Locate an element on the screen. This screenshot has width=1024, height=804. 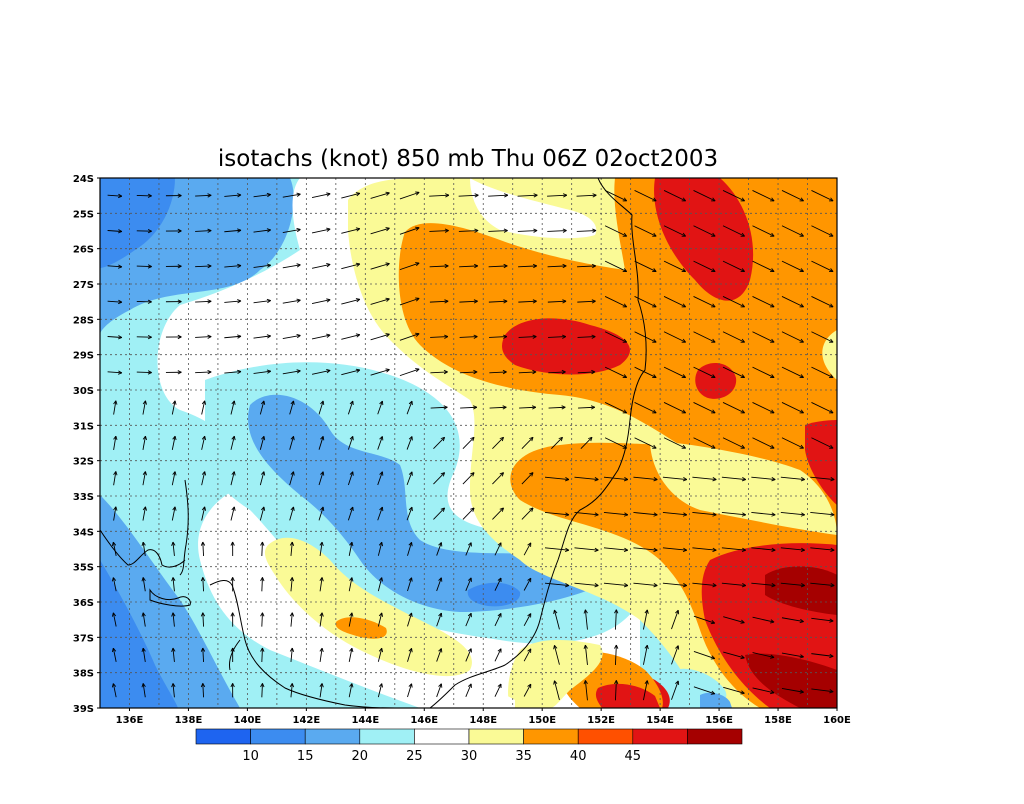
longitude-tick-label: 146E is located at coordinates (424, 720).